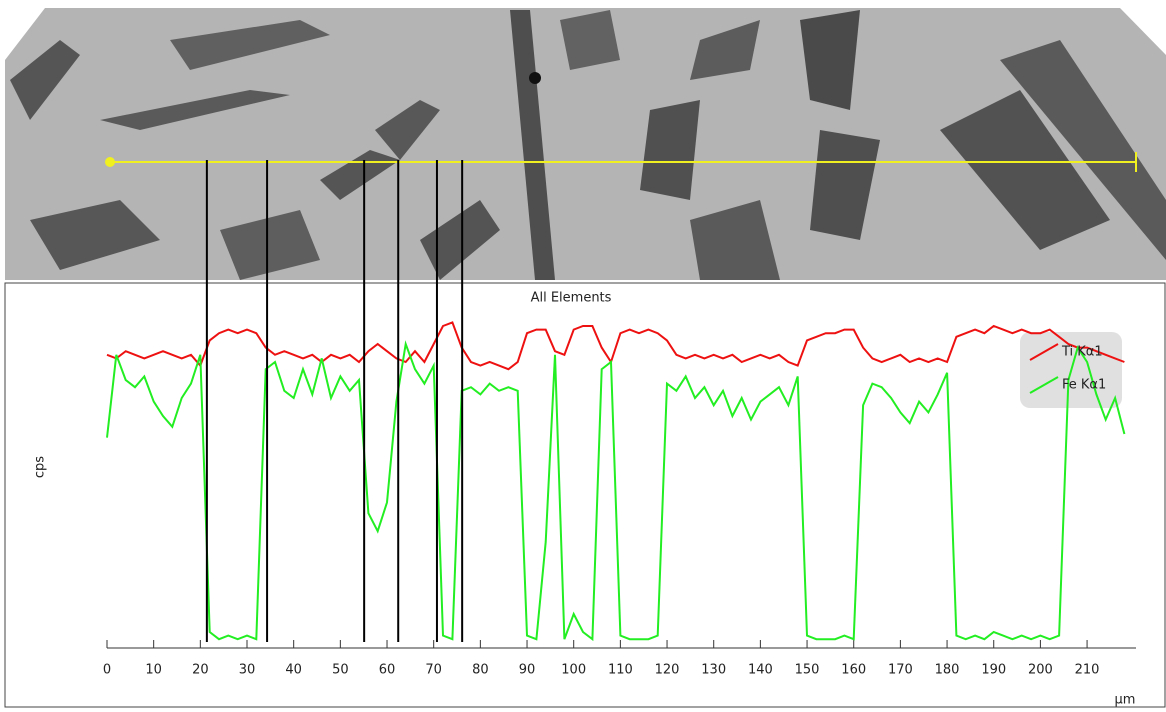 The image size is (1166, 712). I want to click on x-tick-label: 200, so click(1040, 670).